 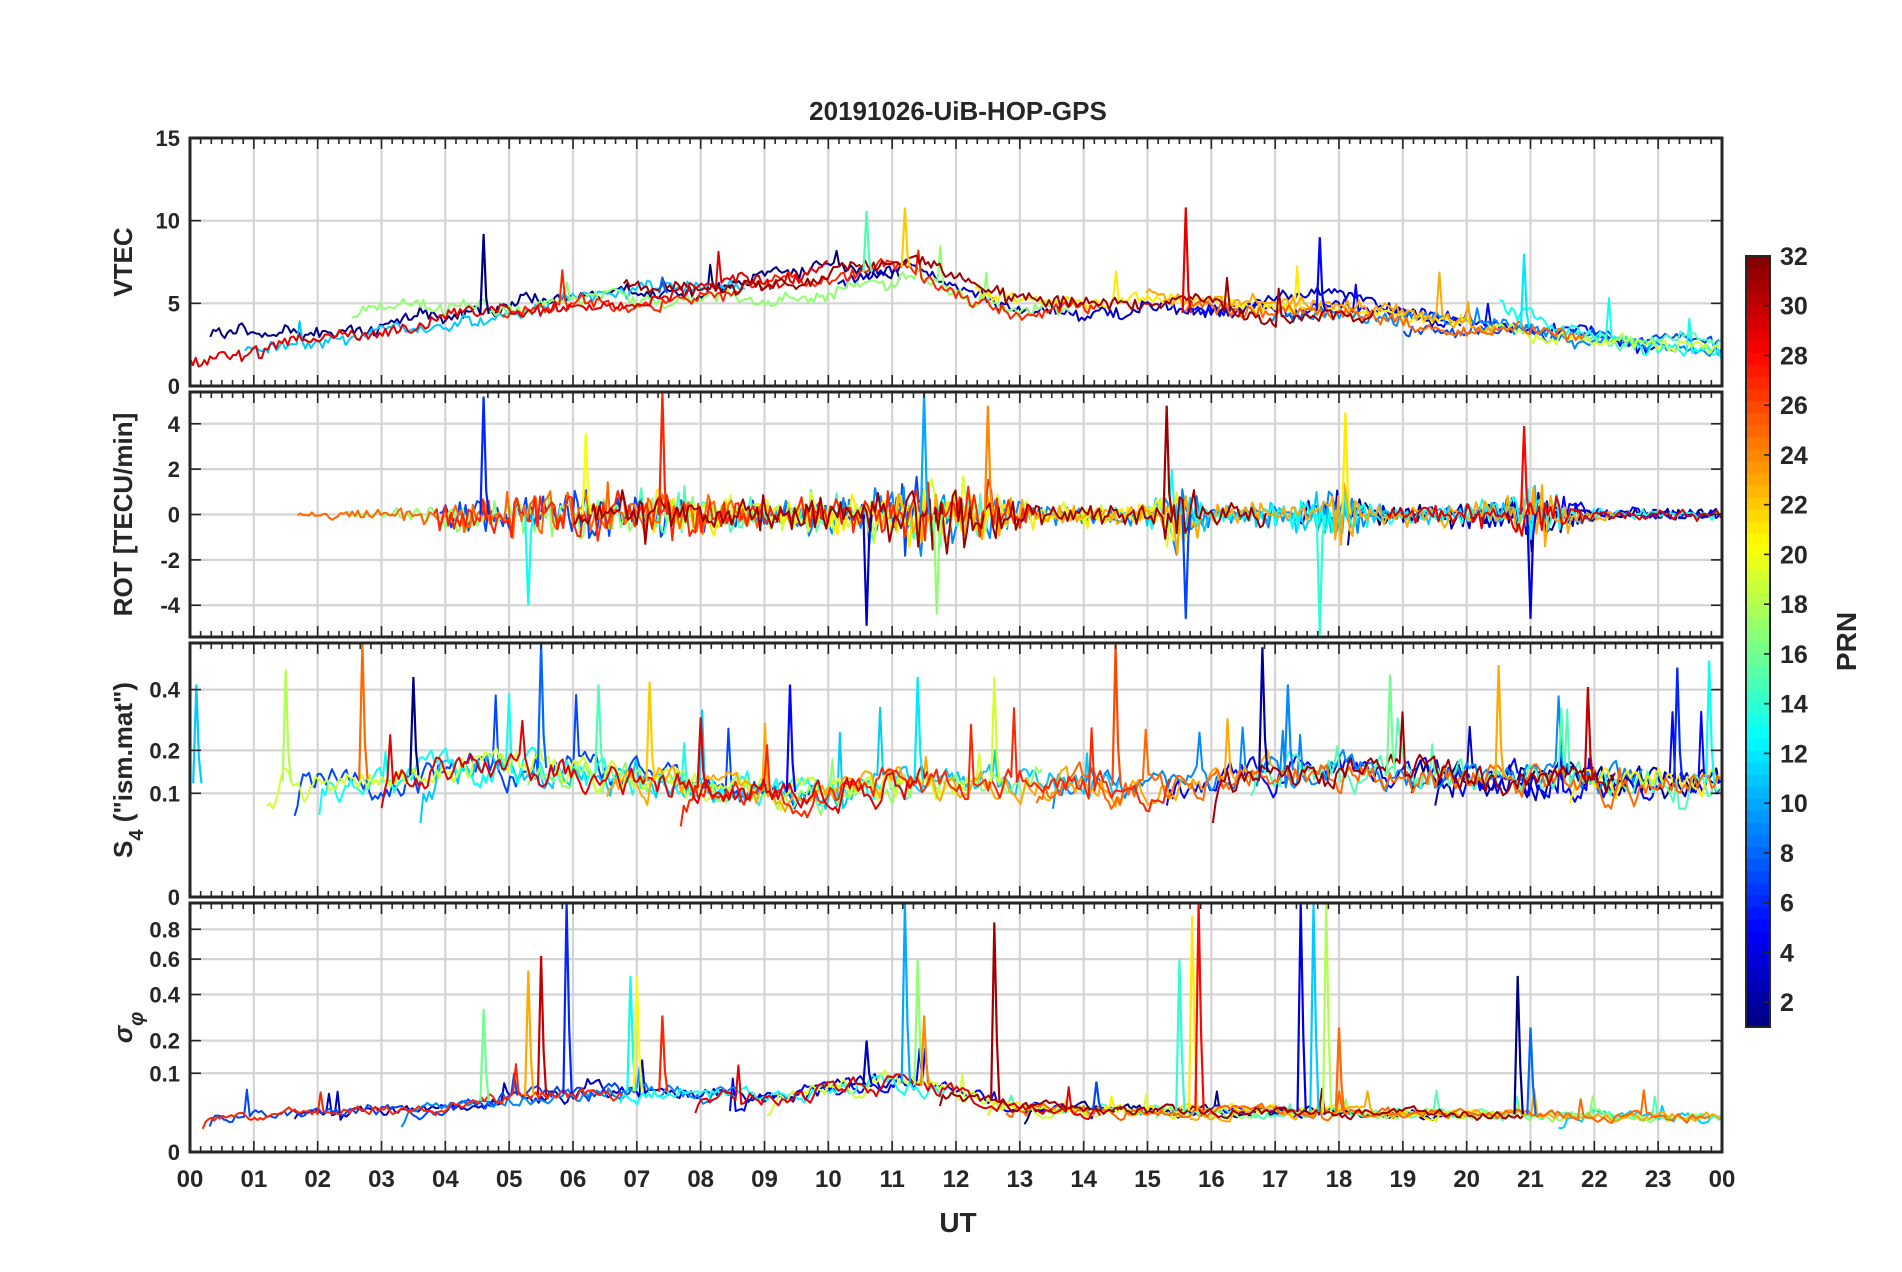 What do you see at coordinates (1466, 1179) in the screenshot?
I see `x-tick-label: 20` at bounding box center [1466, 1179].